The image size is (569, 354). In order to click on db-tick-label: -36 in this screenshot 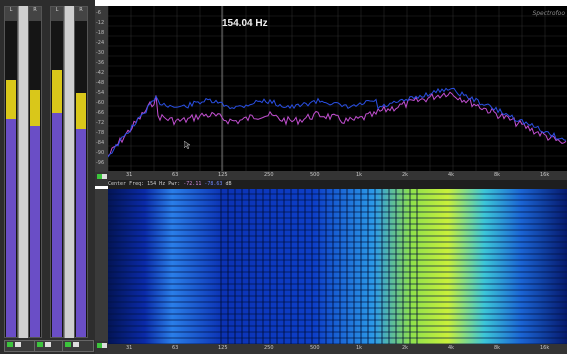, I will do `click(100, 63)`.